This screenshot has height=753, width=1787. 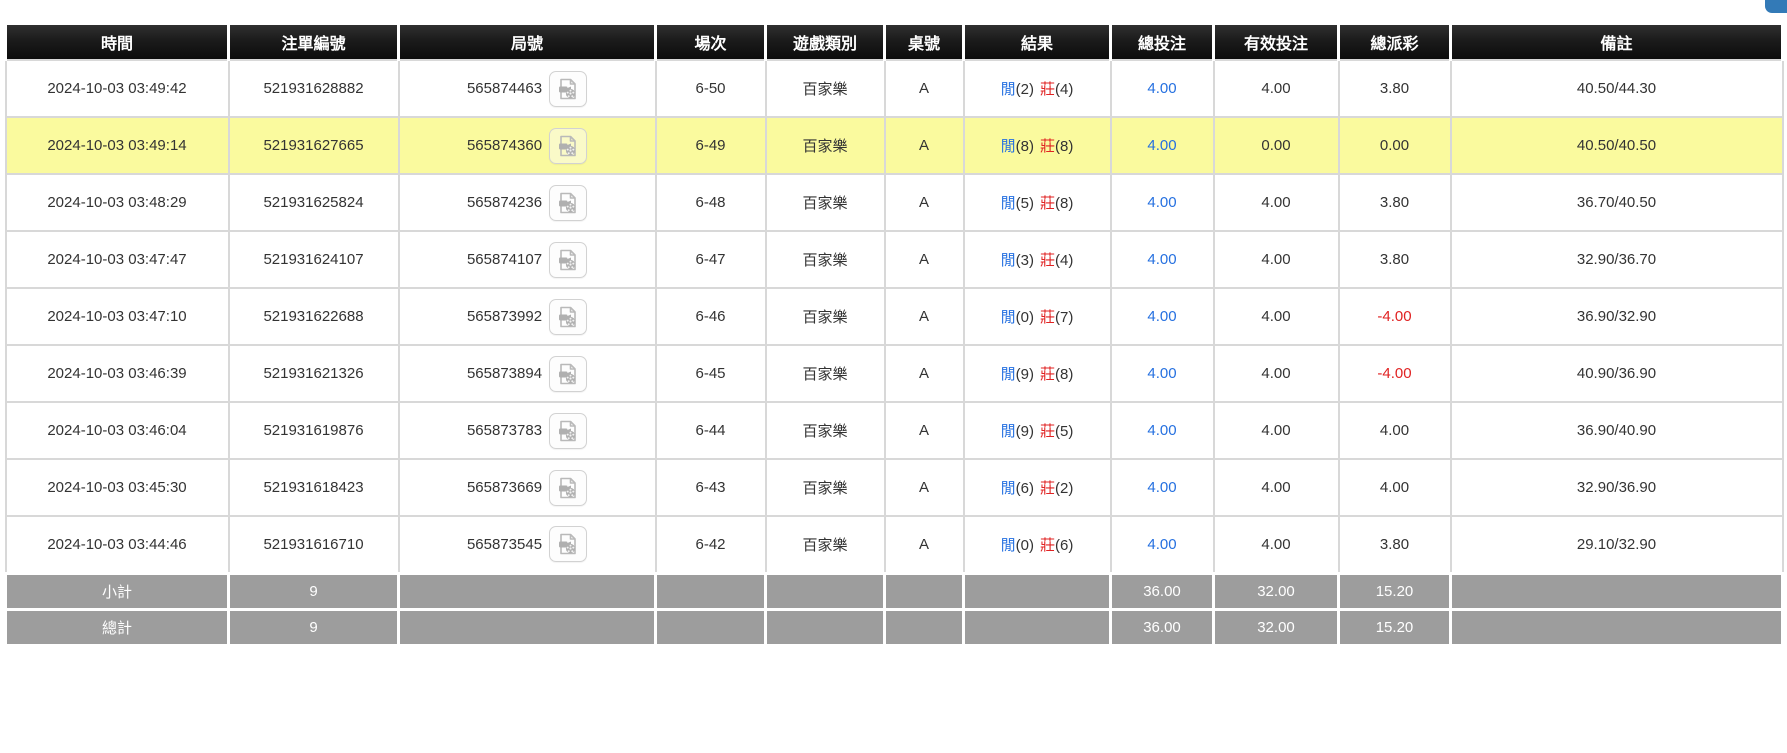 I want to click on result-cell: 閒(9) 莊(5), so click(x=1037, y=430).